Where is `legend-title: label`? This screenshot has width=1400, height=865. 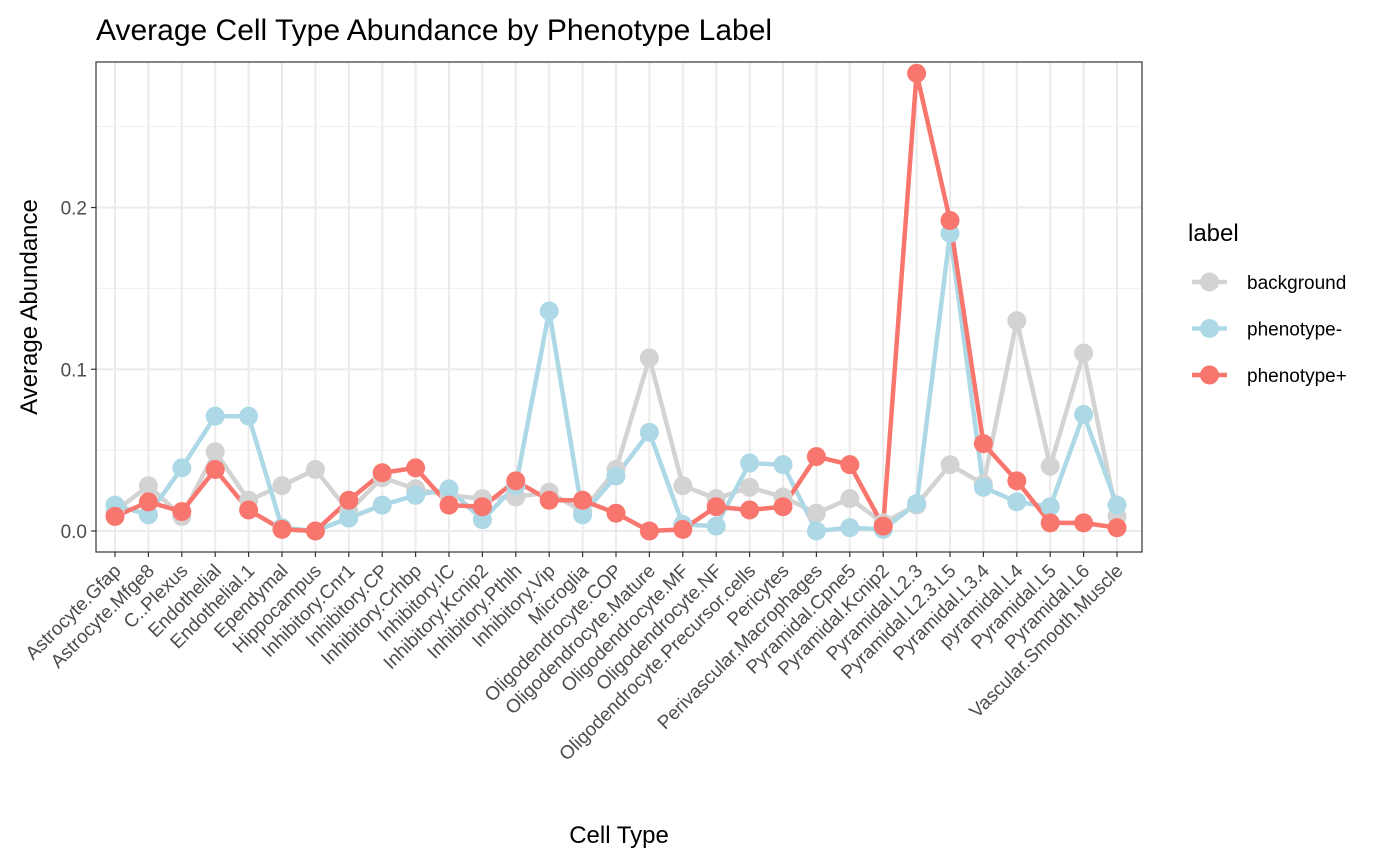
legend-title: label is located at coordinates (1213, 233).